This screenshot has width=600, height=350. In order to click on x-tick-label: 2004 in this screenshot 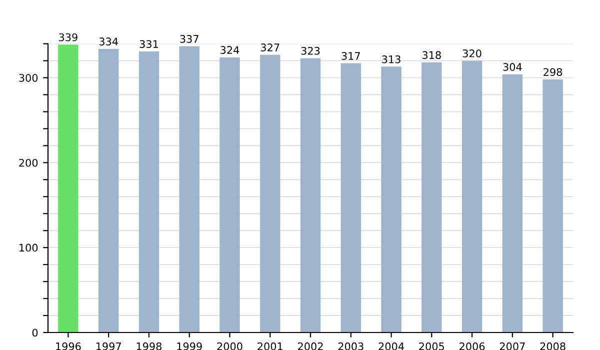, I will do `click(391, 346)`.